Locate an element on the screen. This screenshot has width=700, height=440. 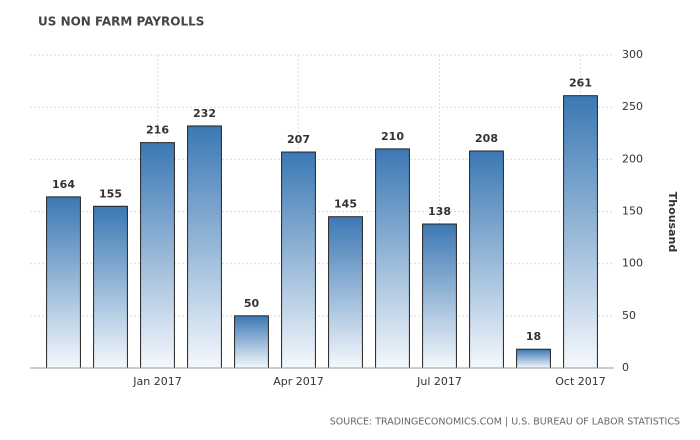
value-label: 207 is located at coordinates (298, 139).